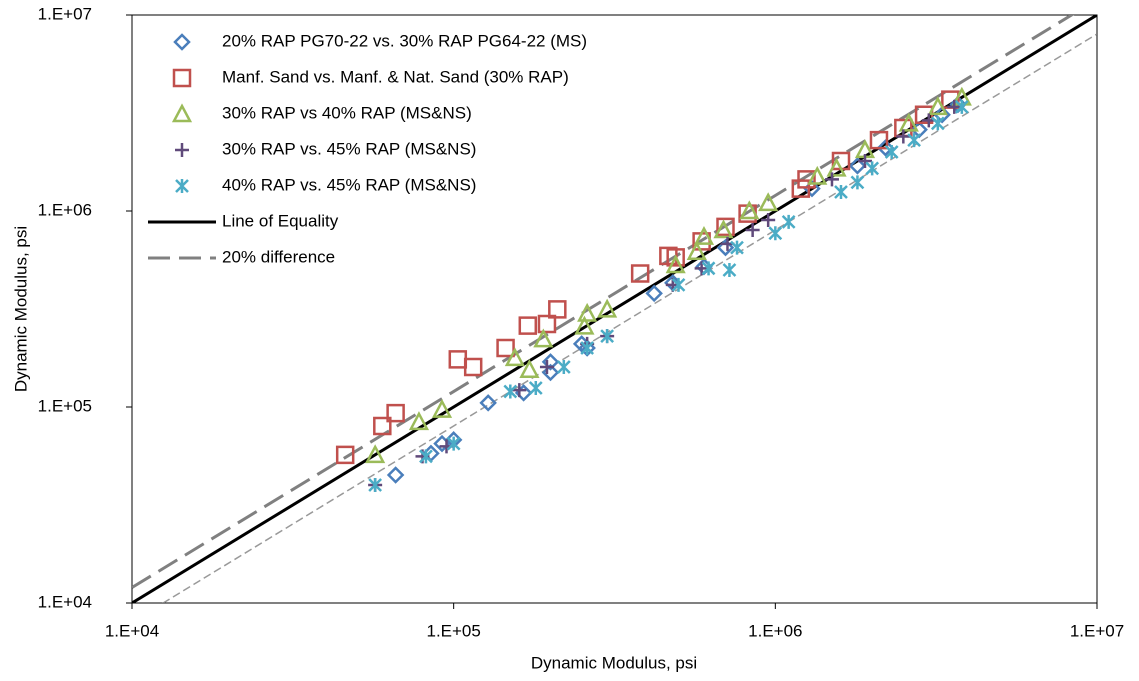  Describe the element at coordinates (404, 40) in the screenshot. I see `legend-label: 20% RAP PG70-22 vs. 30% RAP PG64-22 (MS)` at that location.